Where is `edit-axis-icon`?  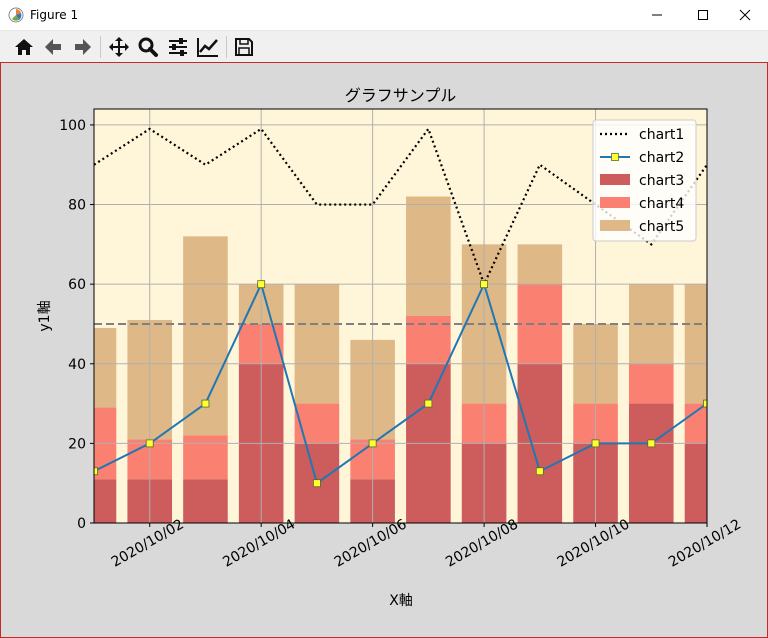 edit-axis-icon is located at coordinates (207, 47).